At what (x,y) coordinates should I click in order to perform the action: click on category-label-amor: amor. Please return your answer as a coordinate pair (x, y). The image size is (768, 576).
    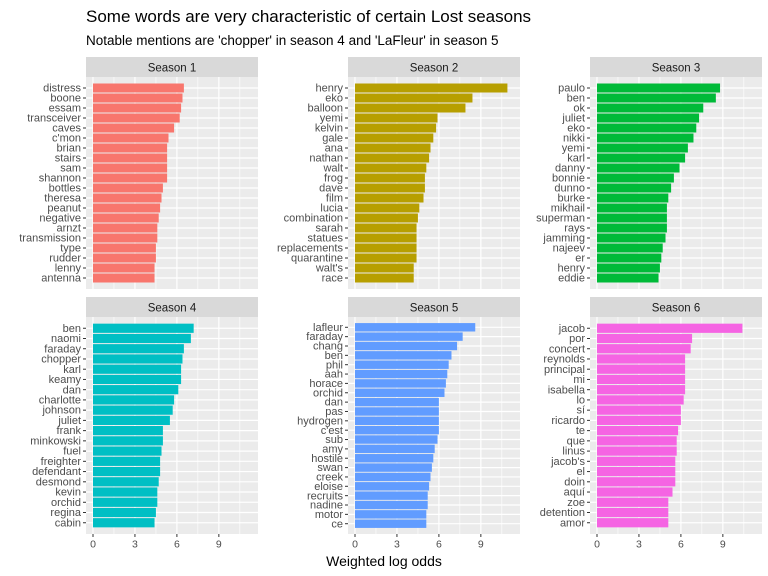
    Looking at the image, I should click on (572, 523).